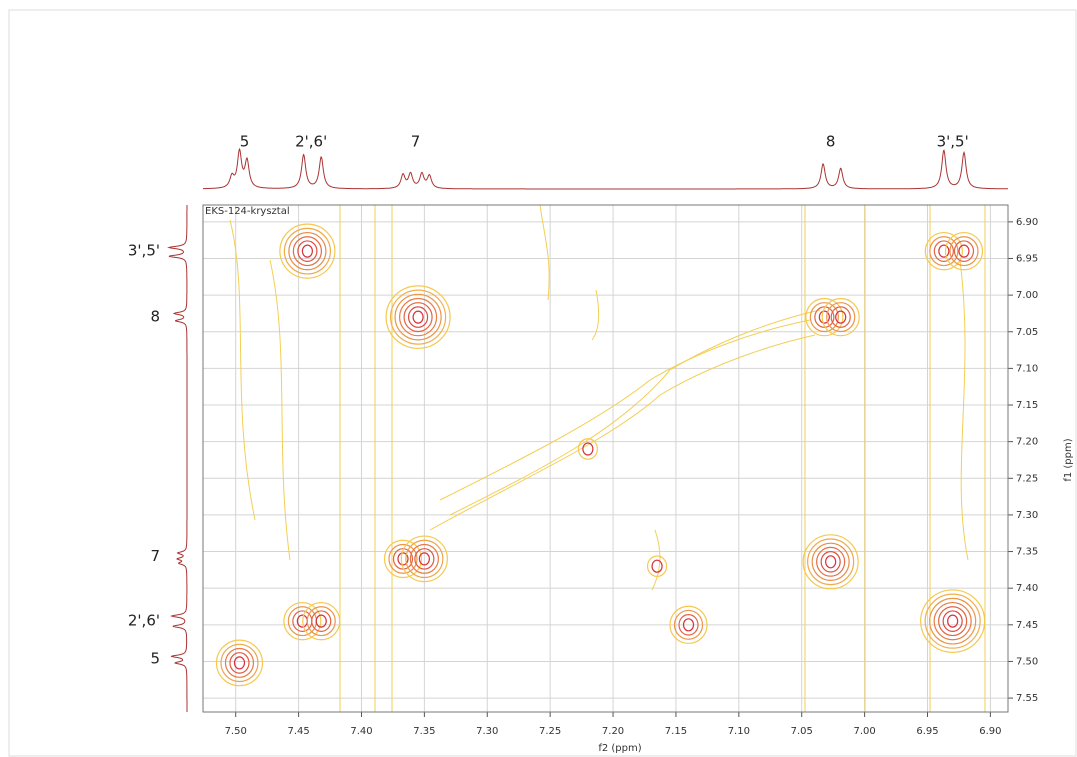 The image size is (1077, 757). I want to click on top-peak-label: 8, so click(831, 142).